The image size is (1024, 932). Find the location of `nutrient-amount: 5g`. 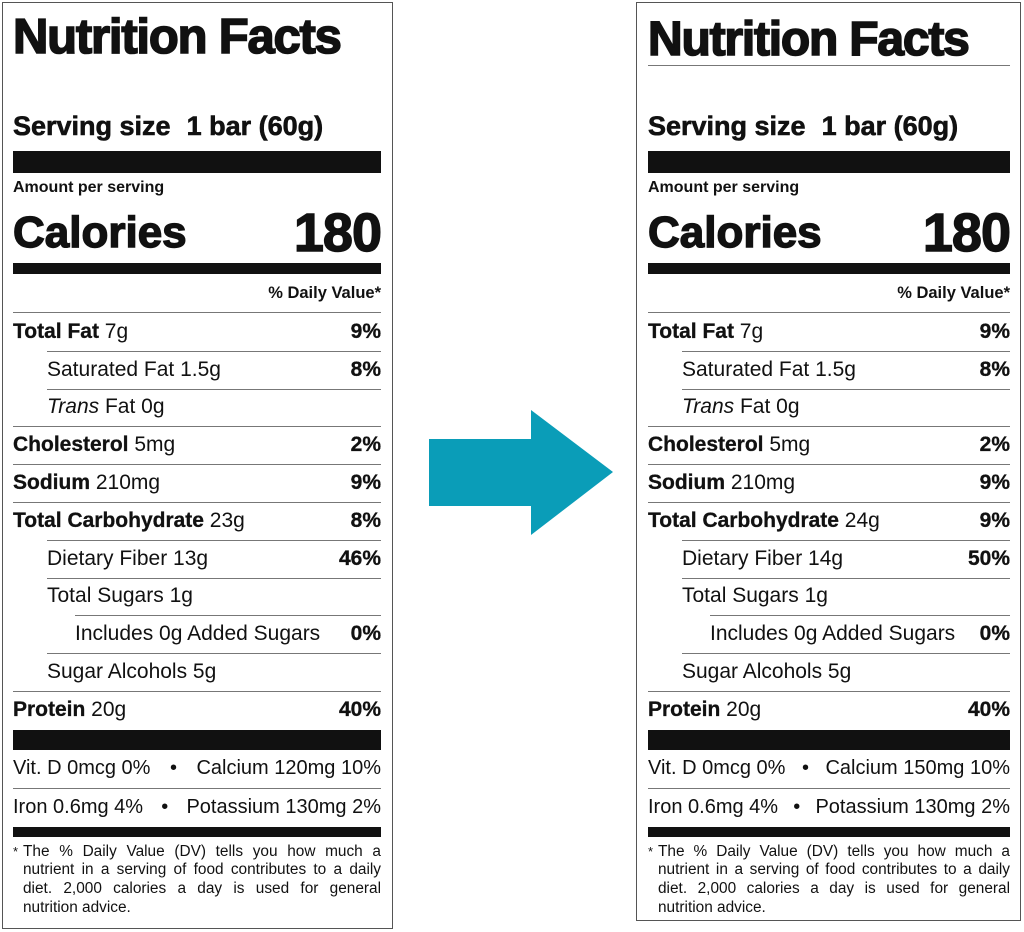

nutrient-amount: 5g is located at coordinates (202, 672).